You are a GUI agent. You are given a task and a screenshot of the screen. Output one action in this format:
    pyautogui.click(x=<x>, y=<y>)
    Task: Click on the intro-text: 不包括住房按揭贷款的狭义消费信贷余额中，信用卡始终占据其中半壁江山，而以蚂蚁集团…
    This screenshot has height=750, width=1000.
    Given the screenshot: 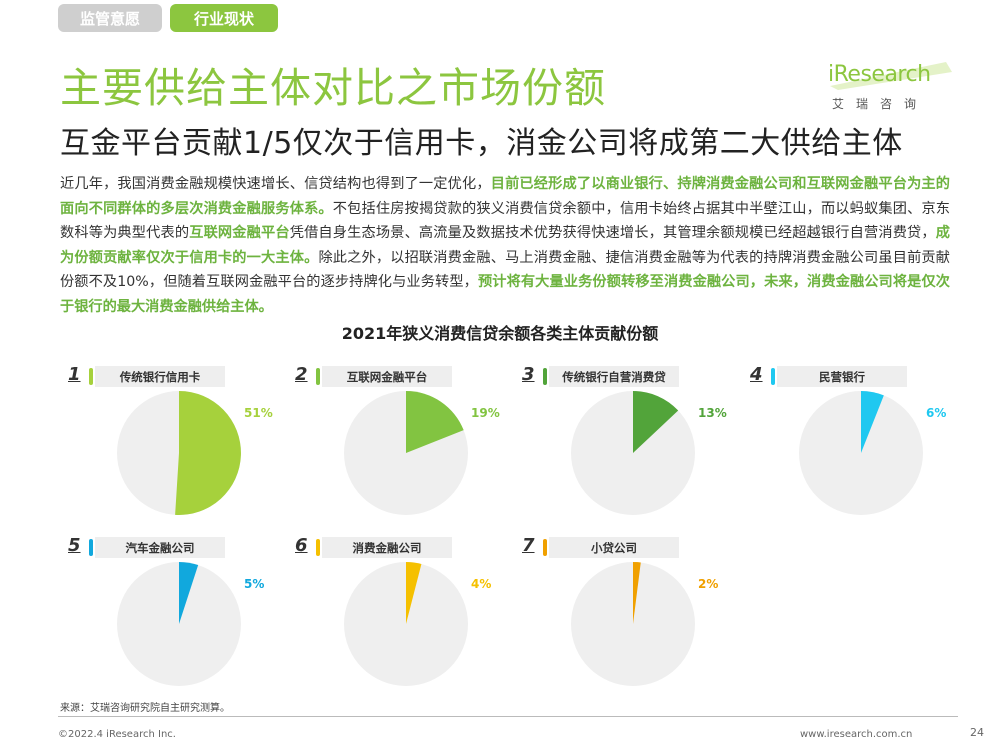 What is the action you would take?
    pyautogui.click(x=505, y=221)
    